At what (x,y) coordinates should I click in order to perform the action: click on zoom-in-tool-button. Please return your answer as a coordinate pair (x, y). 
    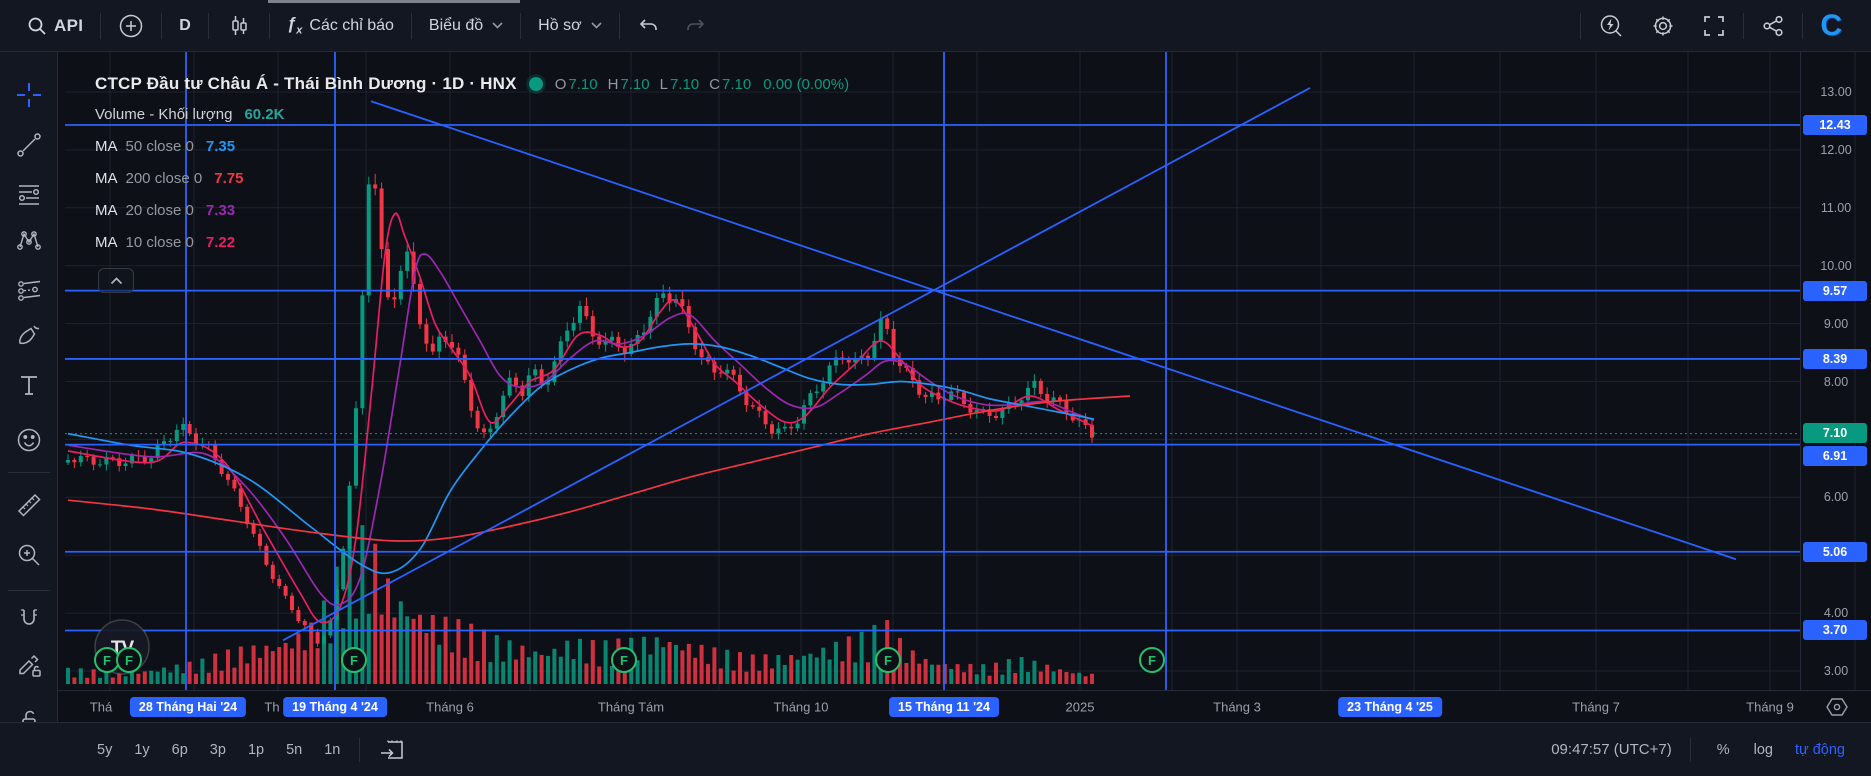
    Looking at the image, I should click on (29, 555).